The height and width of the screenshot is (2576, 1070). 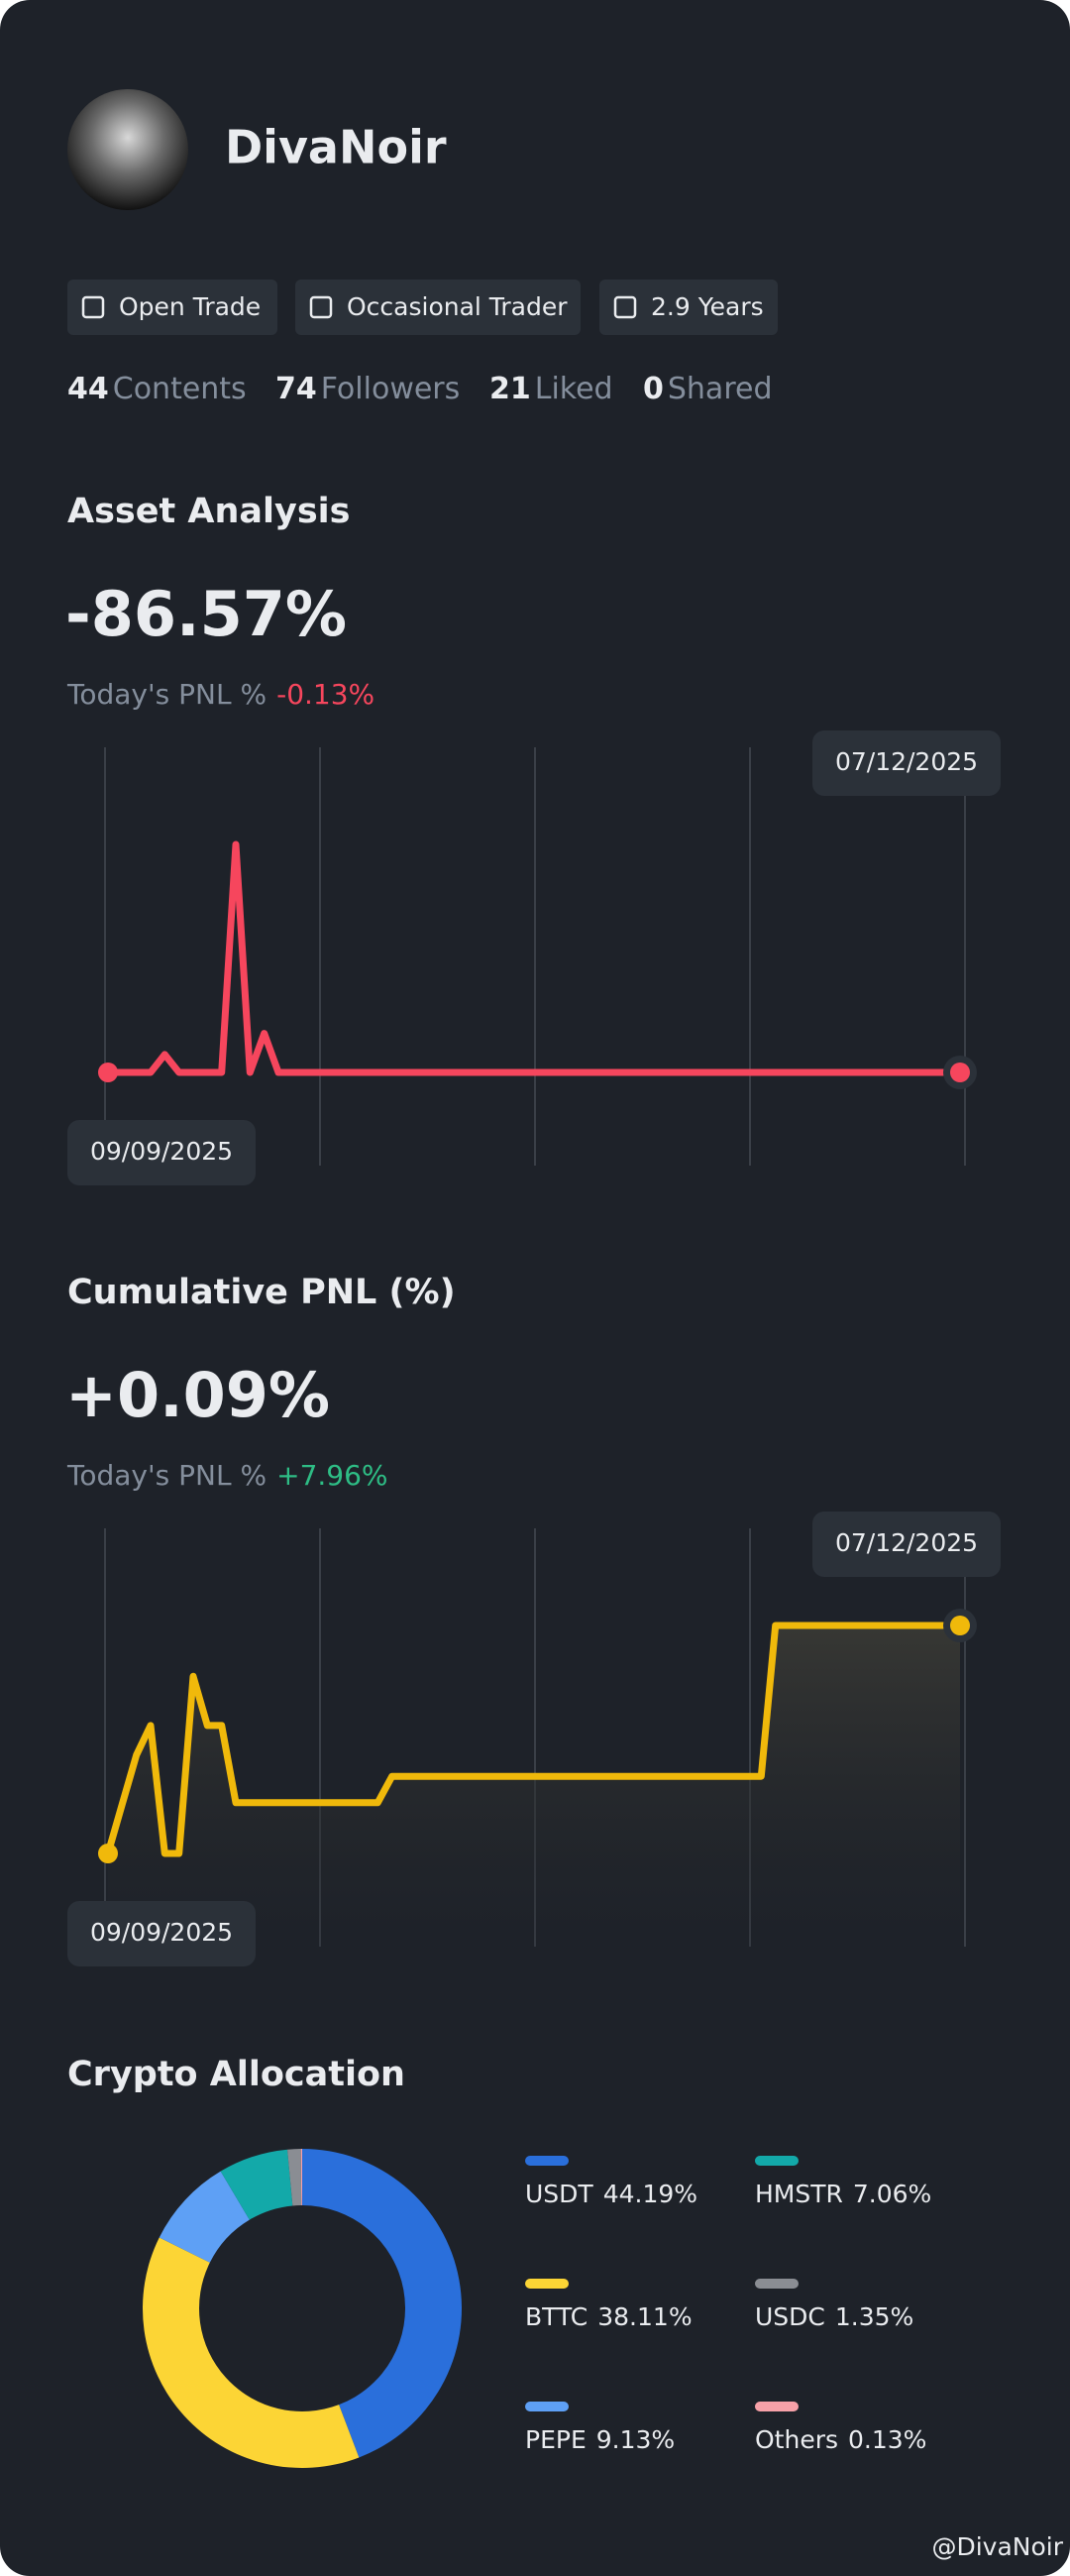 I want to click on legend-entry: Others 0.13%, so click(x=840, y=2439).